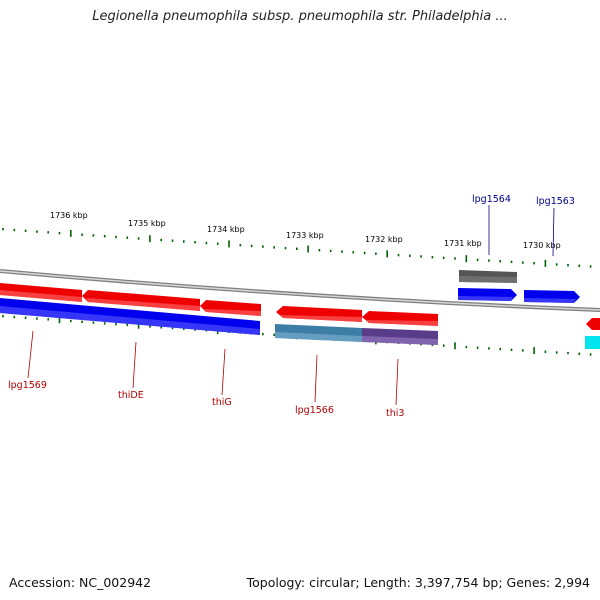 This screenshot has width=600, height=600. Describe the element at coordinates (41, 292) in the screenshot. I see `gene-lpg1569` at that location.